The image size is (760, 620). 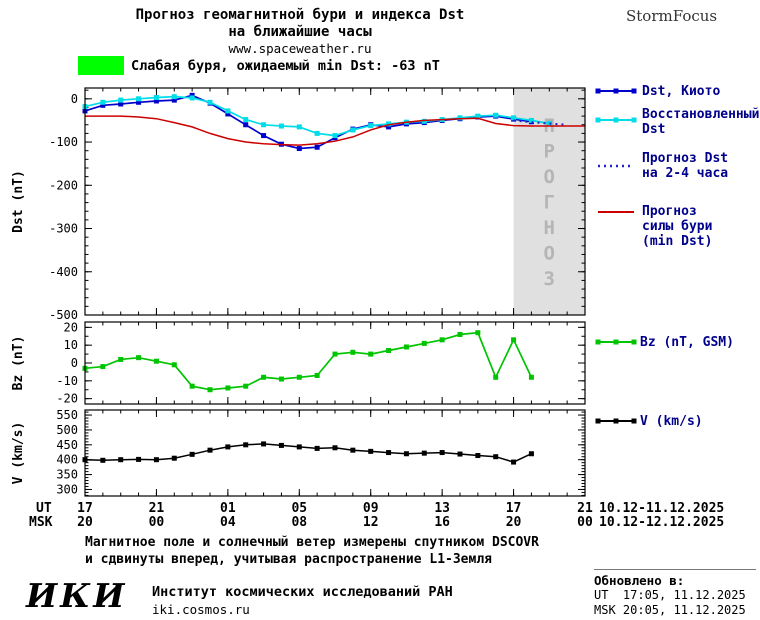 What do you see at coordinates (67, 460) in the screenshot?
I see `svg-text: 400` at bounding box center [67, 460].